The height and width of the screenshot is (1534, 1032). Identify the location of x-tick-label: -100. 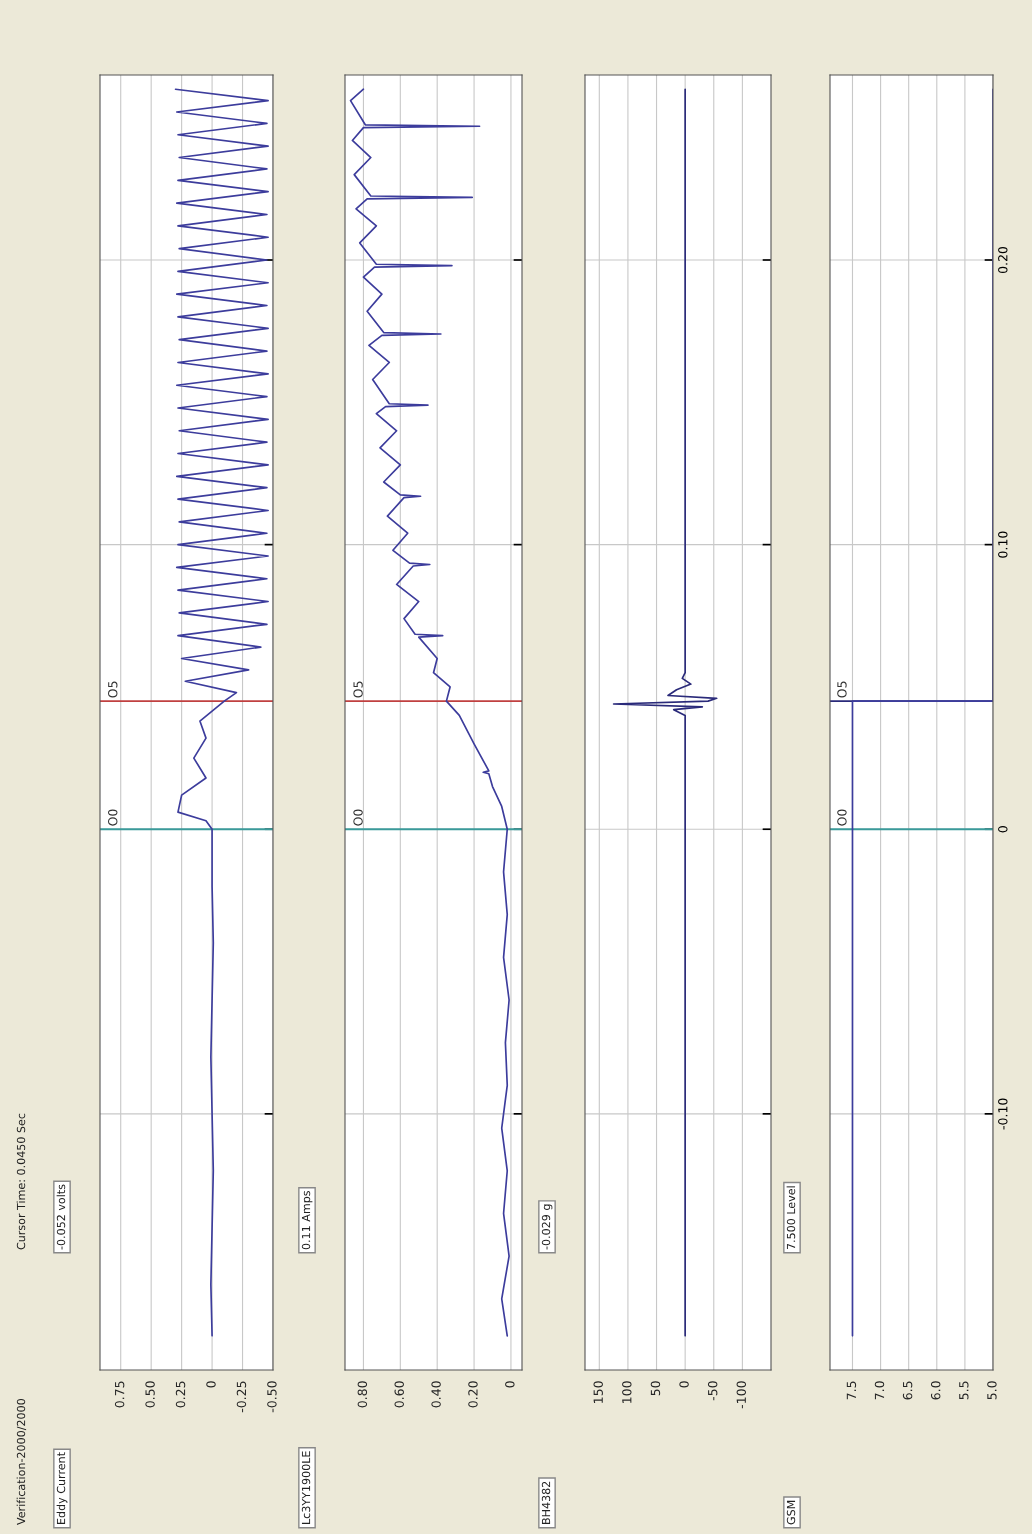
(741, 1395).